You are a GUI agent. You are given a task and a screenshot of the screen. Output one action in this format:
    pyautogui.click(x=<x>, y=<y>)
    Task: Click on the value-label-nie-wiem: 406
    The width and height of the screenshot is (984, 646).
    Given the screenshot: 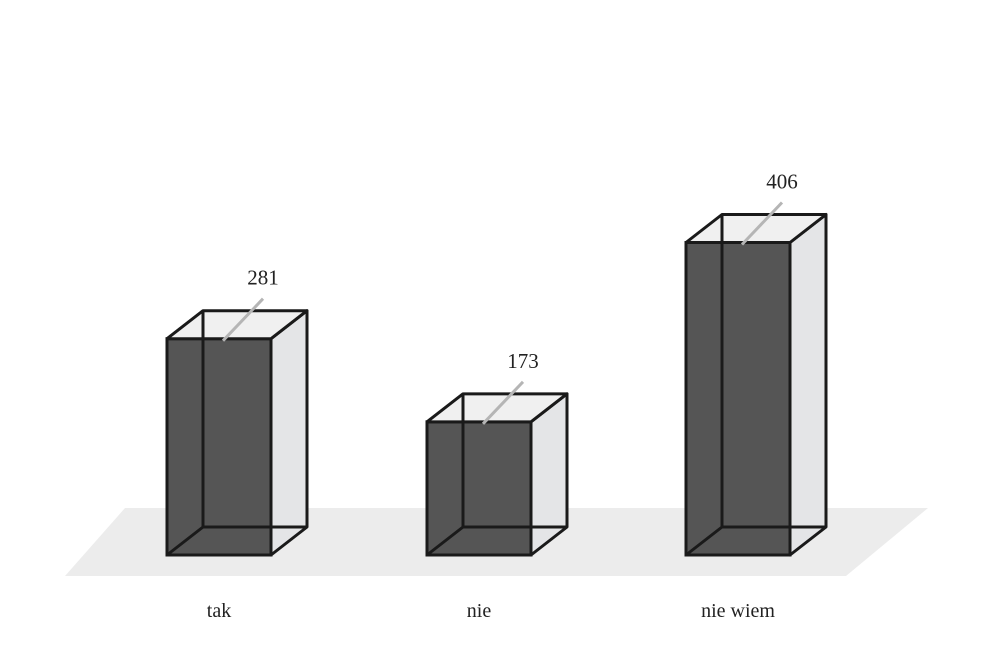 What is the action you would take?
    pyautogui.click(x=782, y=182)
    